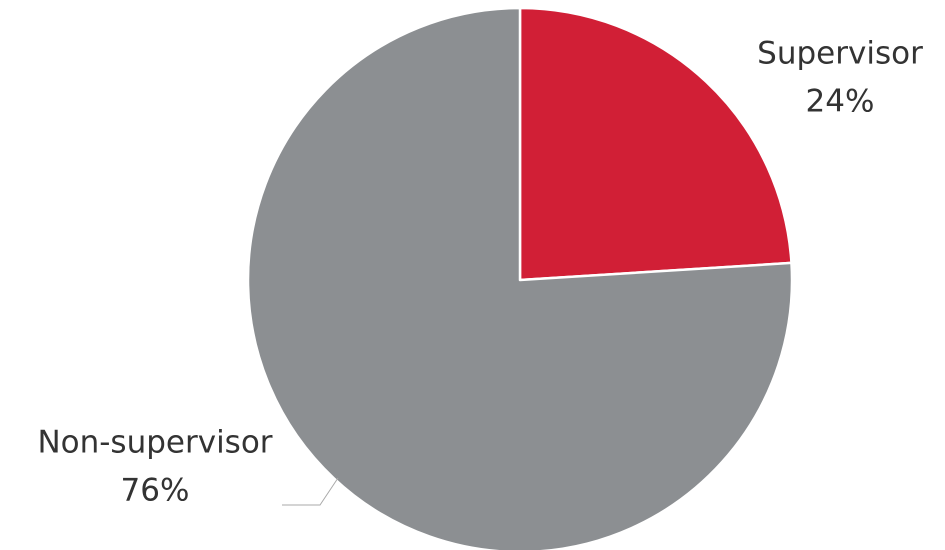 The image size is (945, 550). I want to click on slice-label: Non-supervisor, so click(154, 443).